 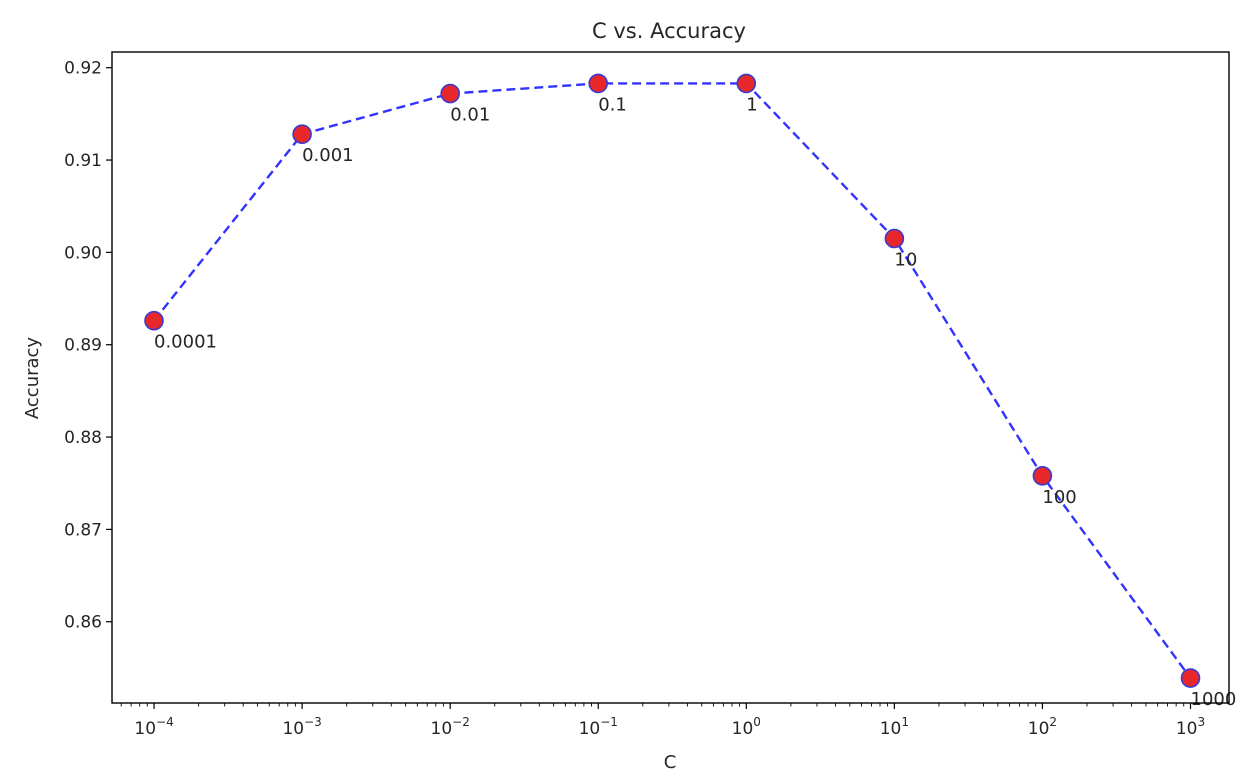 I want to click on x-axis: 10⁻⁴ 10⁻³ 10⁻² 10⁻¹ 10⁰ 10¹ 10² 10³, so click(x=662, y=721).